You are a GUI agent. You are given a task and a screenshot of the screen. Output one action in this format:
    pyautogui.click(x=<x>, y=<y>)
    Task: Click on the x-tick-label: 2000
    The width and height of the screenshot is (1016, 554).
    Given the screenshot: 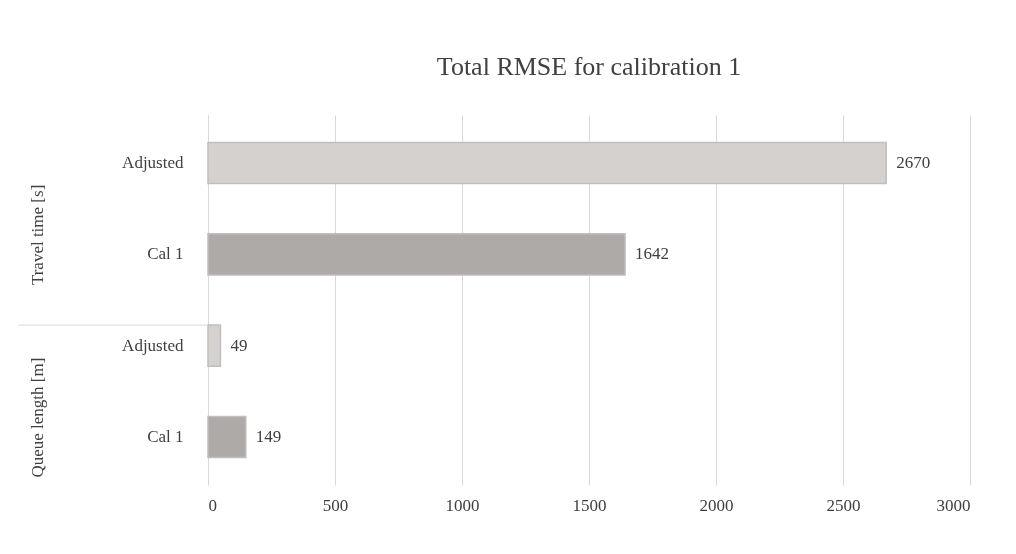 What is the action you would take?
    pyautogui.click(x=716, y=505)
    